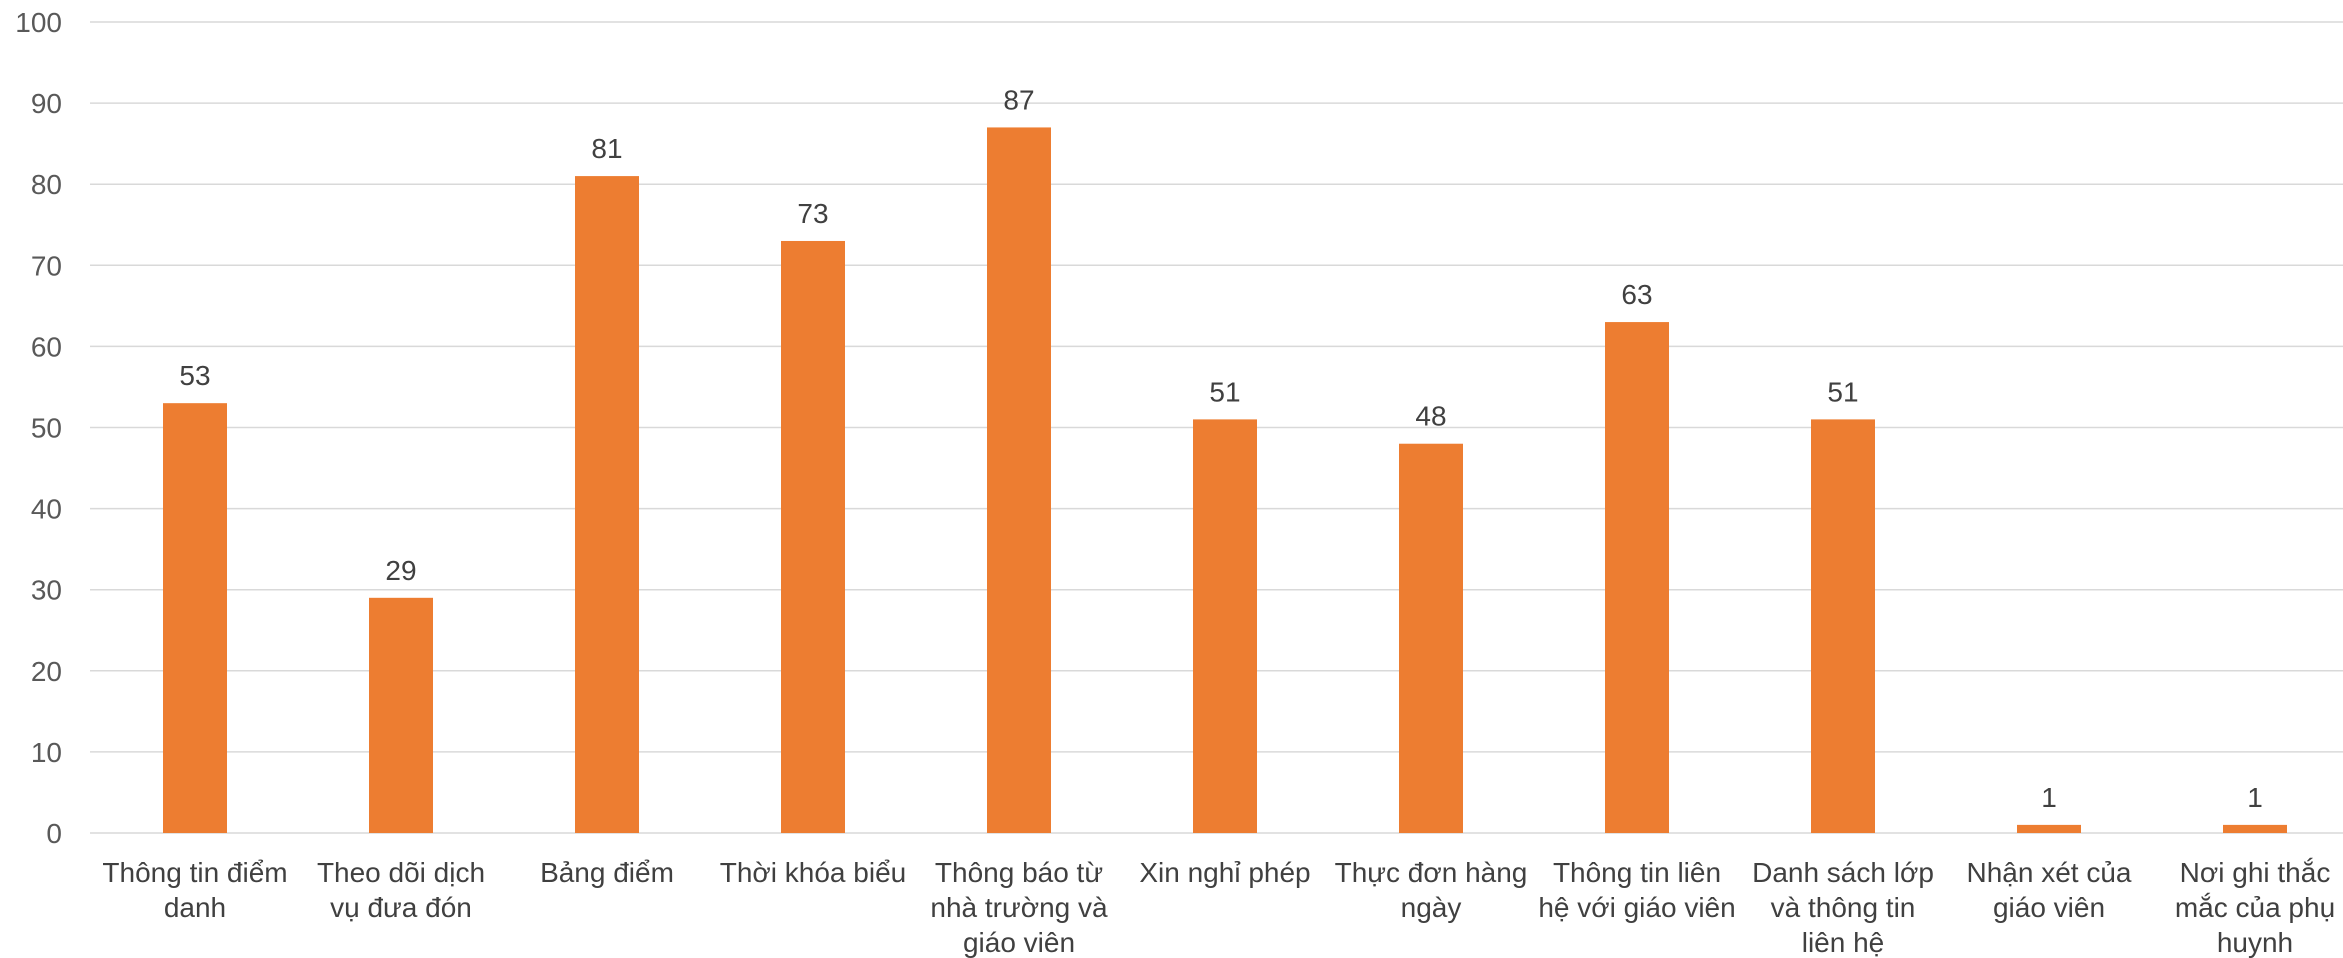  What do you see at coordinates (194, 375) in the screenshot?
I see `data-label: 53` at bounding box center [194, 375].